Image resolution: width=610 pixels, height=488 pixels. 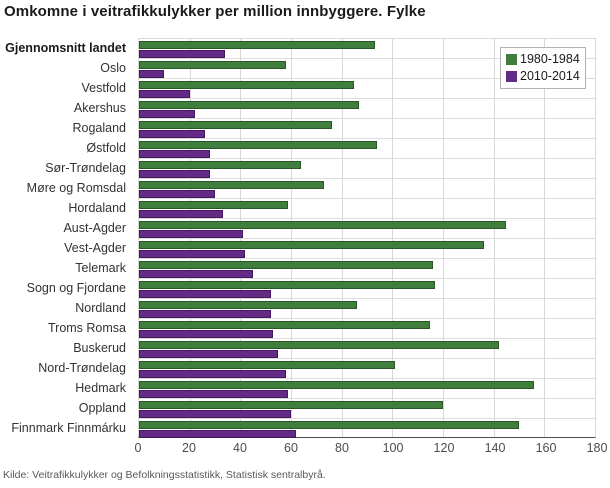 I want to click on y-axis-label: Aust-Agder, so click(x=94, y=228).